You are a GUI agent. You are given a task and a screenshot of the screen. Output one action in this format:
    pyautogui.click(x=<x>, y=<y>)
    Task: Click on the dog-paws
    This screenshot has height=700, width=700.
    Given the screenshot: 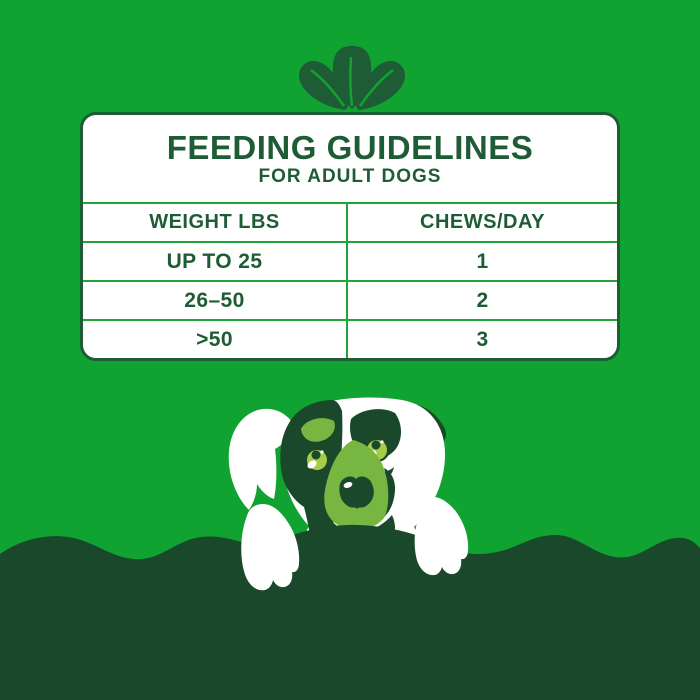 What is the action you would take?
    pyautogui.click(x=355, y=543)
    